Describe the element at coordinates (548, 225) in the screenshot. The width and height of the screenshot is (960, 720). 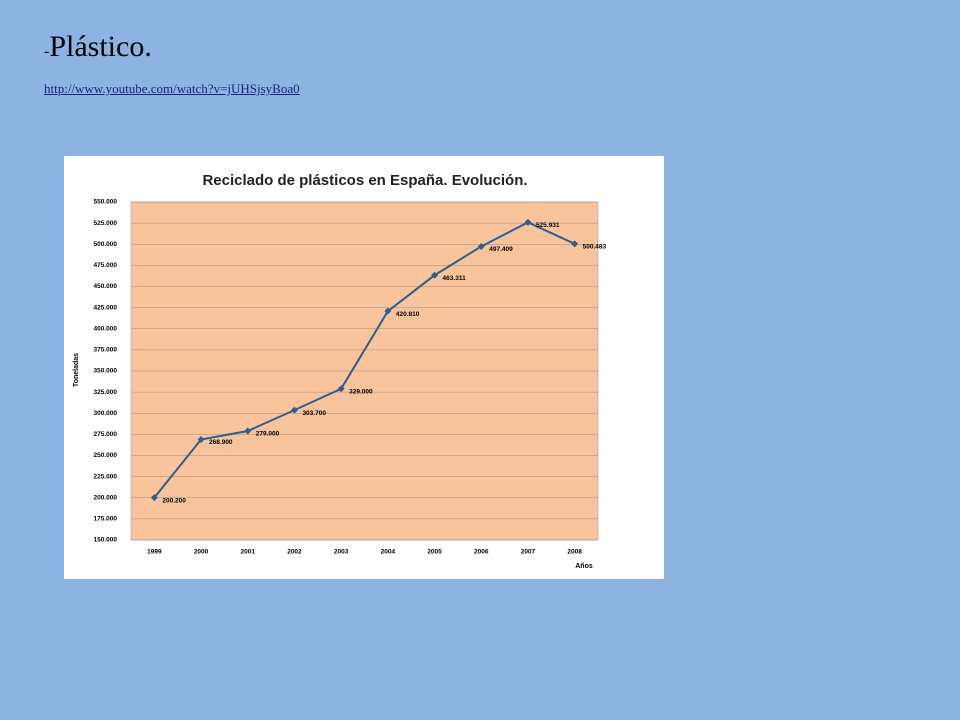
I see `data-label: 525.931` at that location.